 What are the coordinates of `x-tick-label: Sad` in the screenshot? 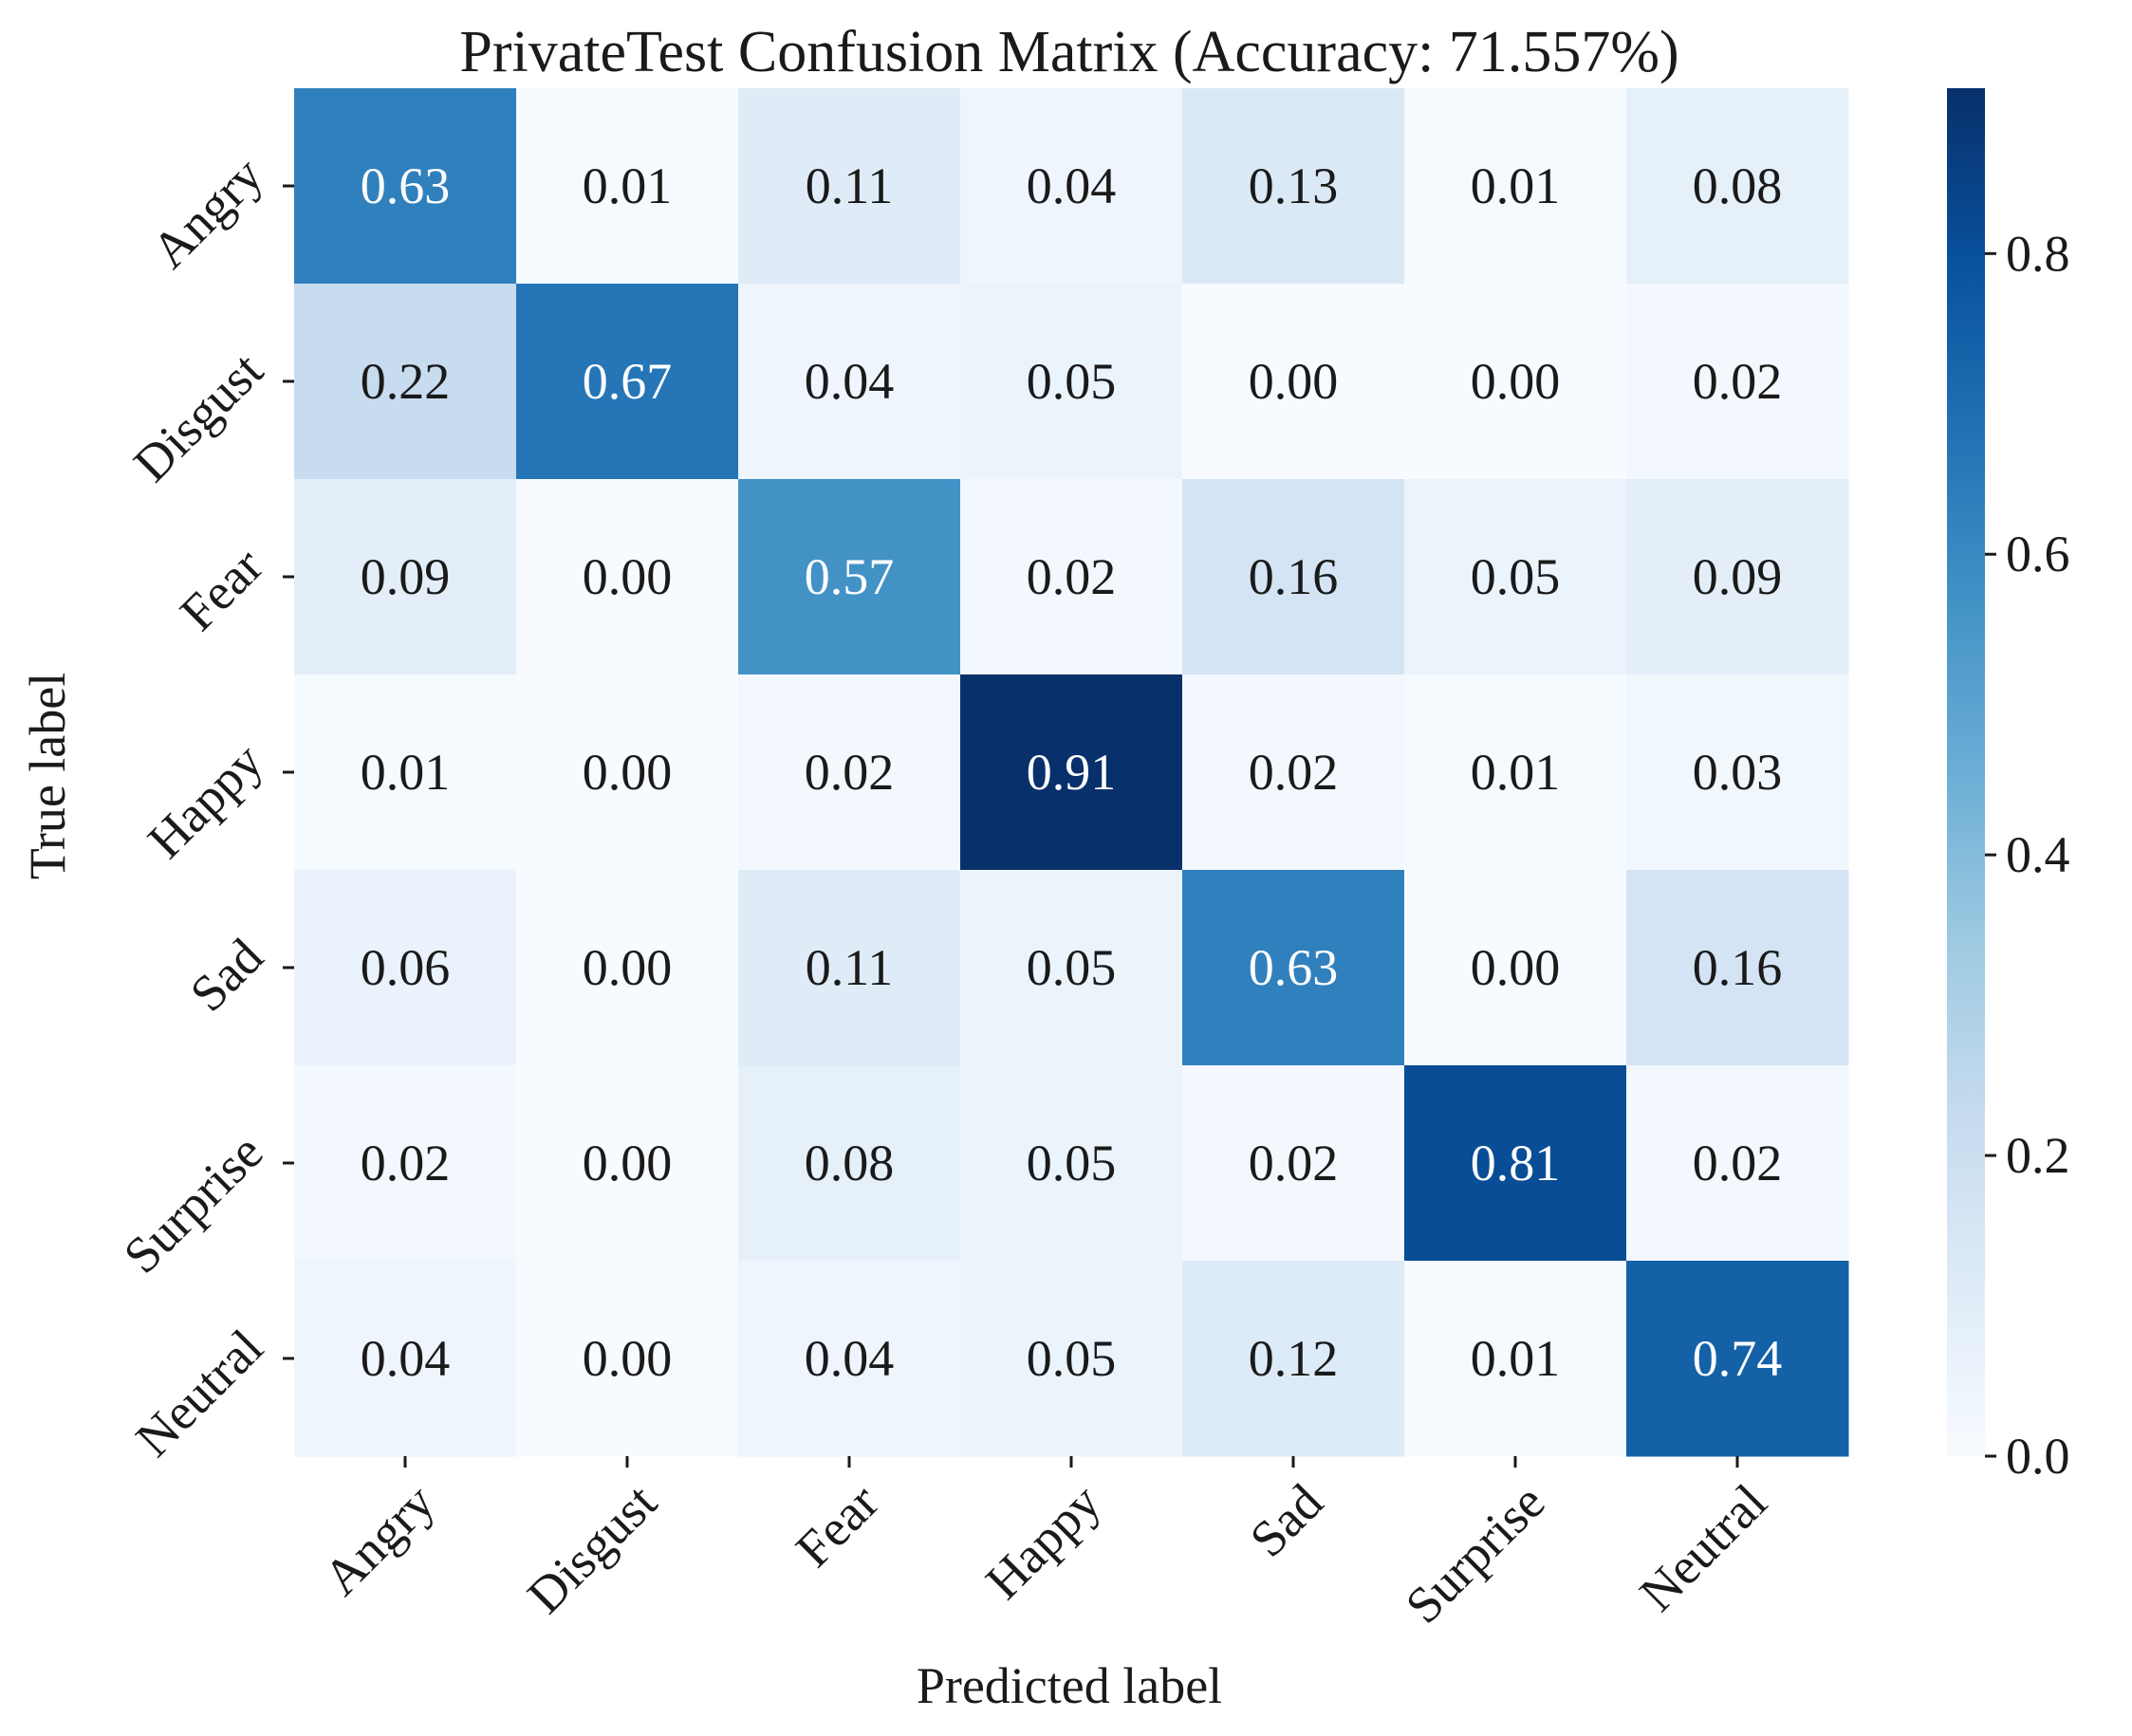 It's located at (1286, 1520).